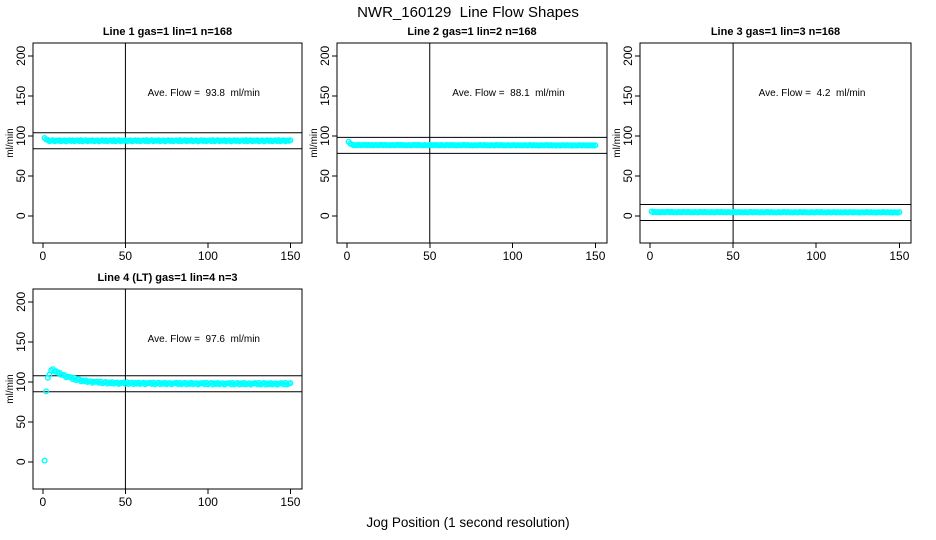  I want to click on subplot-title: Line 1 gas=1 lin=1 n=168, so click(167, 32).